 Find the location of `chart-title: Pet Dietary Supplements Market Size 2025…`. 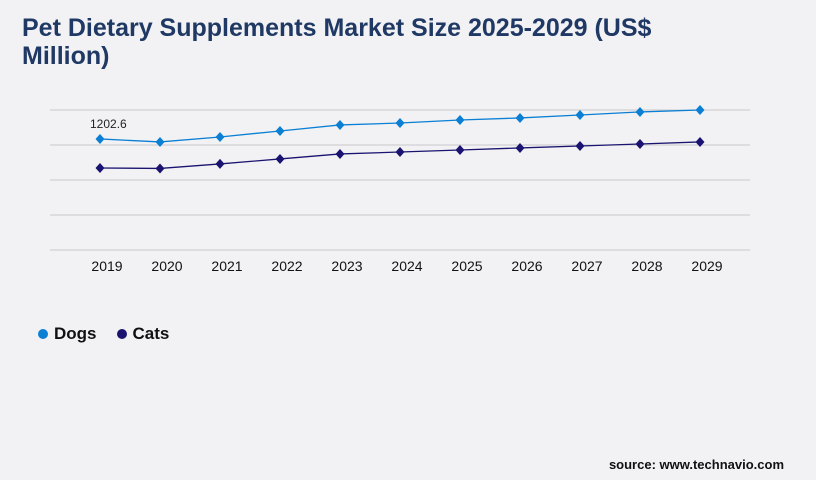

chart-title: Pet Dietary Supplements Market Size 2025… is located at coordinates (337, 42).